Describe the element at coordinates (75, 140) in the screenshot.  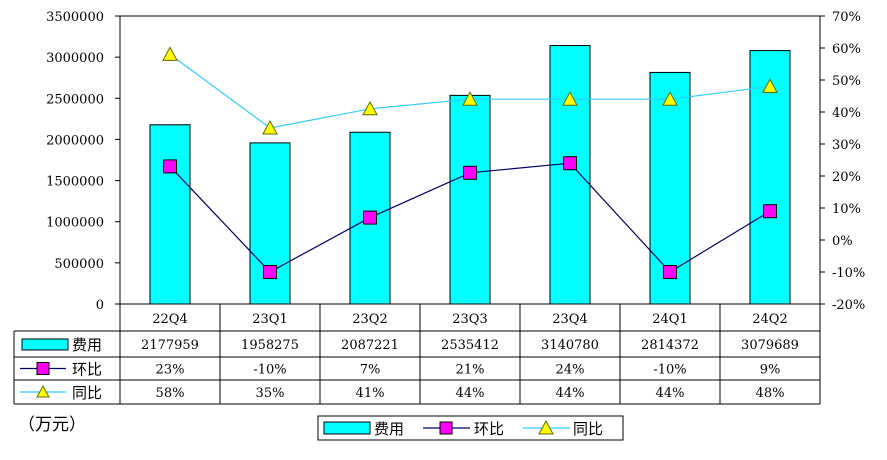
I see `left-tick-label: 2000000` at that location.